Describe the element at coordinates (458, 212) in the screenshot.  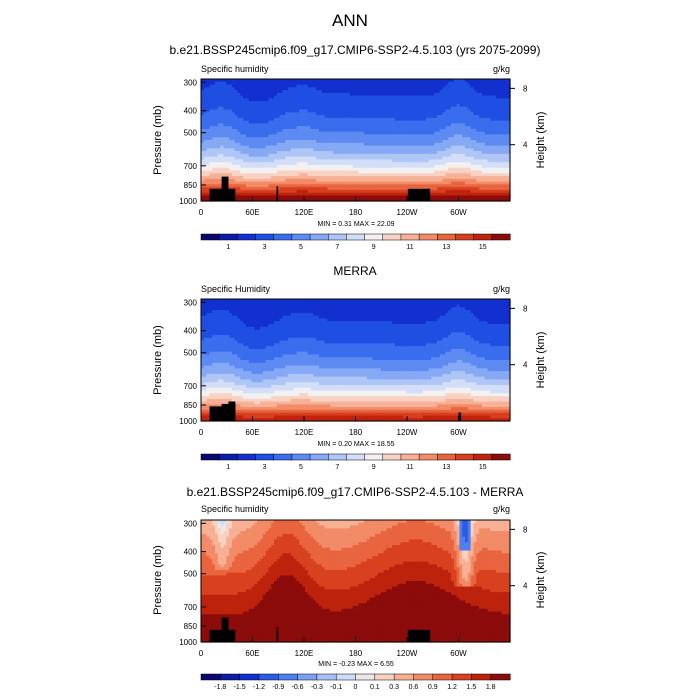
I see `x-tick-label: 60W` at that location.